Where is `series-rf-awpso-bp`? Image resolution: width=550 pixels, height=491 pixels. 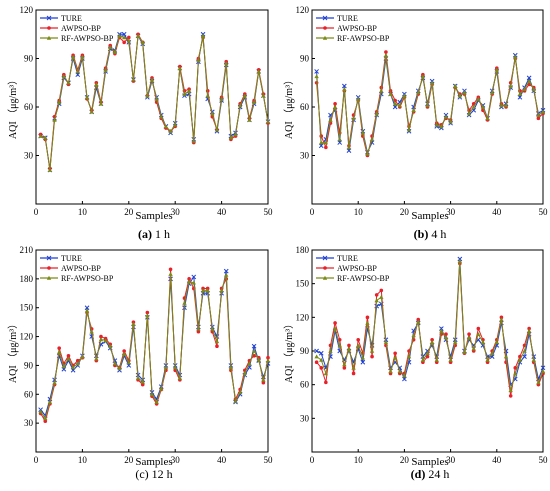
series-rf-awpso-bp is located at coordinates (430, 104).